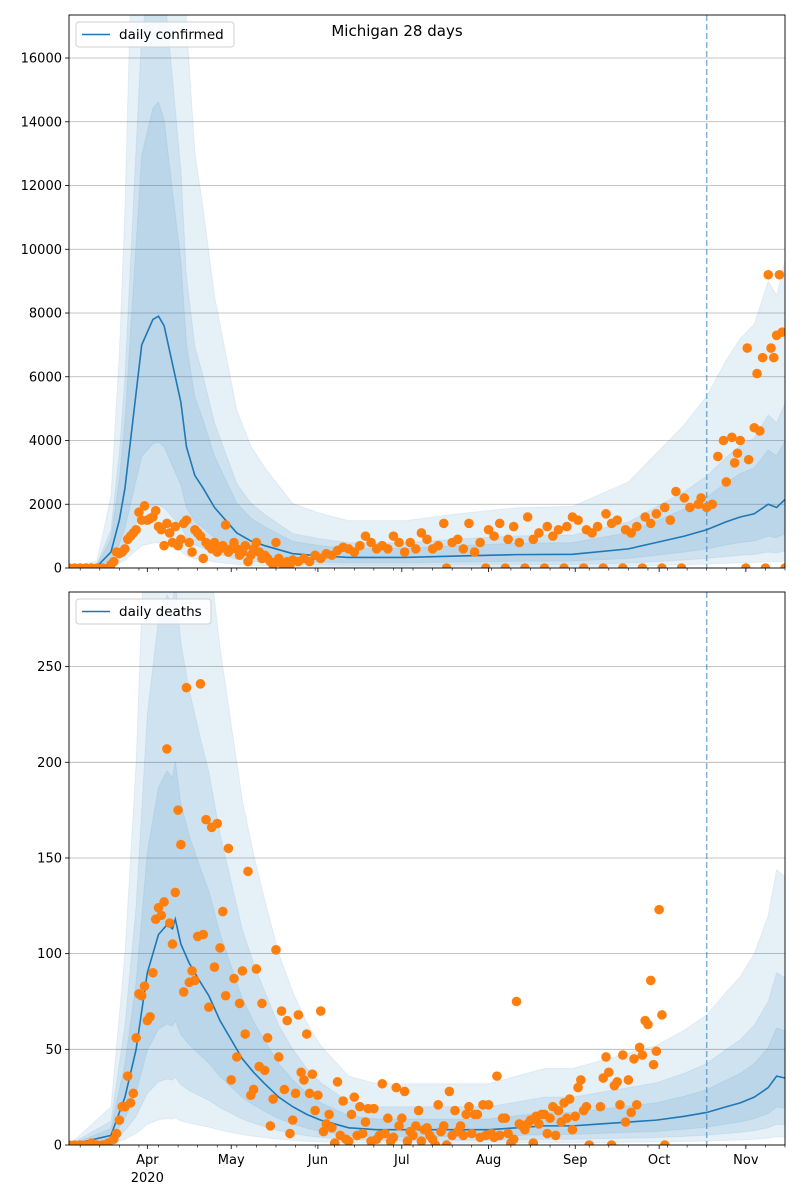 Image resolution: width=800 pixels, height=1200 pixels. I want to click on legend: daily deaths, so click(143, 611).